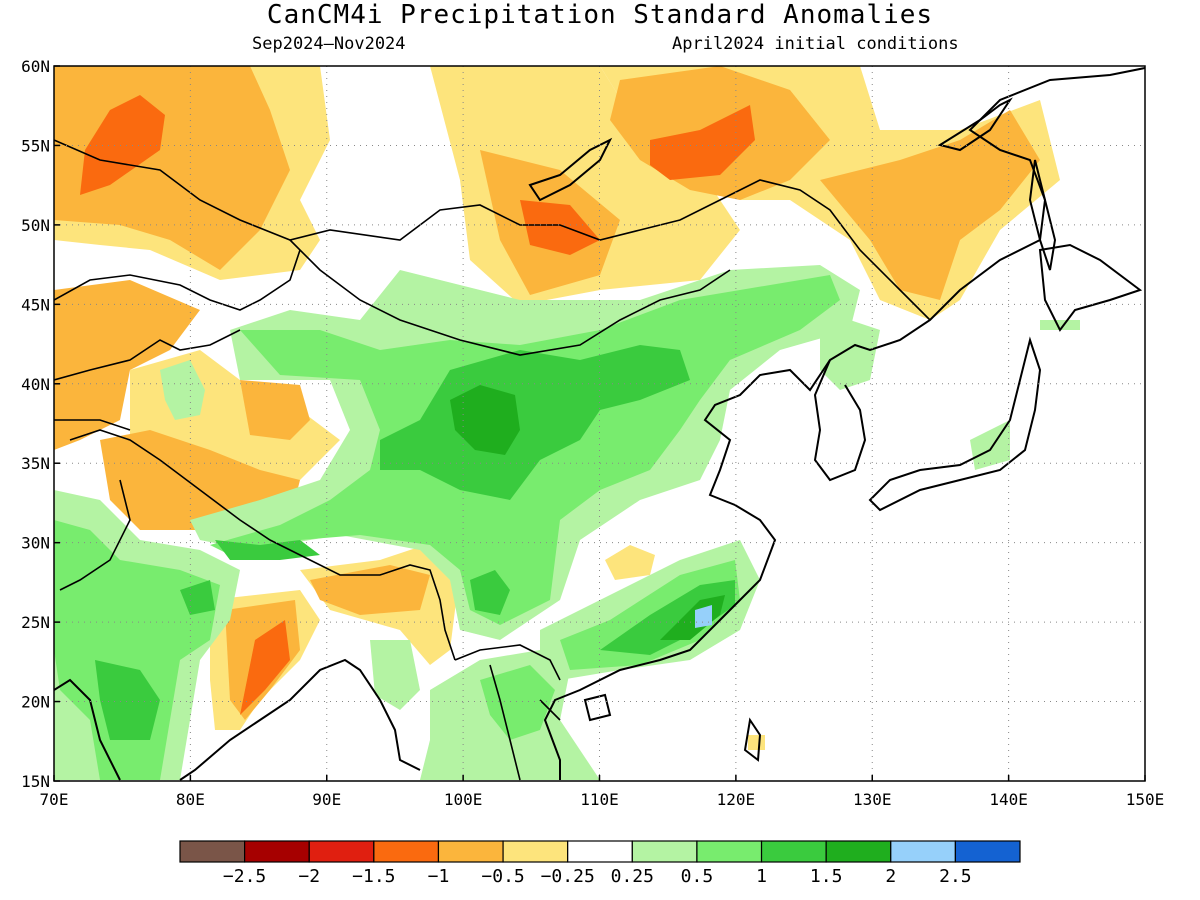 The width and height of the screenshot is (1200, 900). I want to click on lat-tick-label: 30N, so click(35, 543).